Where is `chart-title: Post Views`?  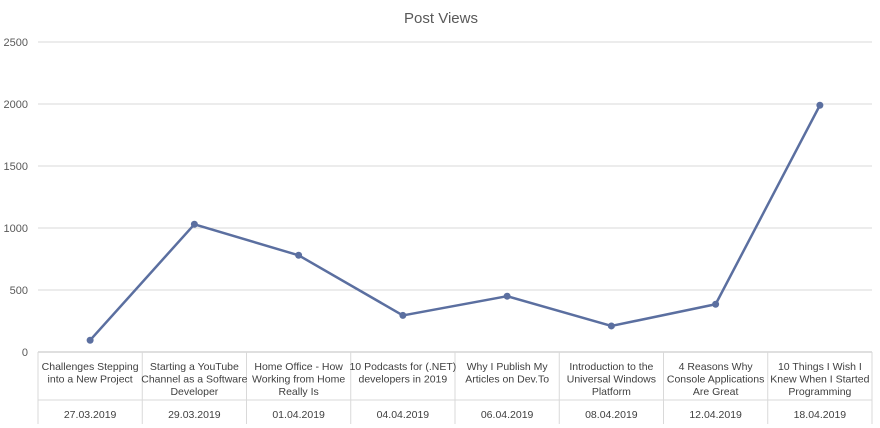 chart-title: Post Views is located at coordinates (441, 18).